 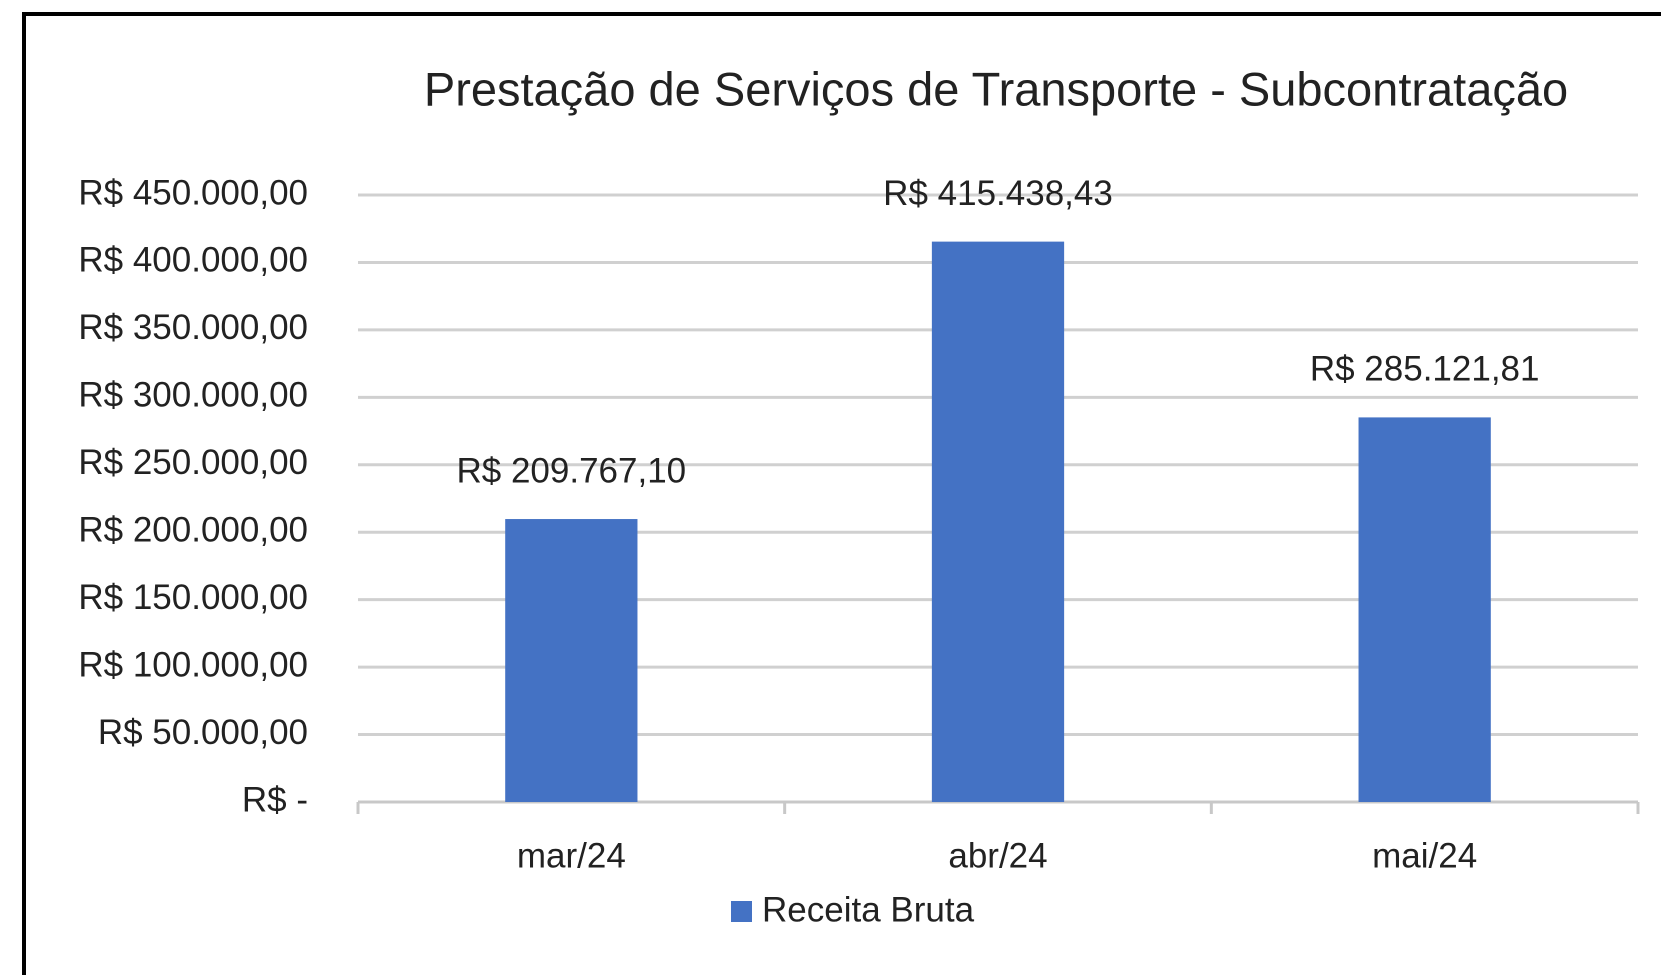 What do you see at coordinates (193, 327) in the screenshot?
I see `y-tick-label: R$ 350.000,00` at bounding box center [193, 327].